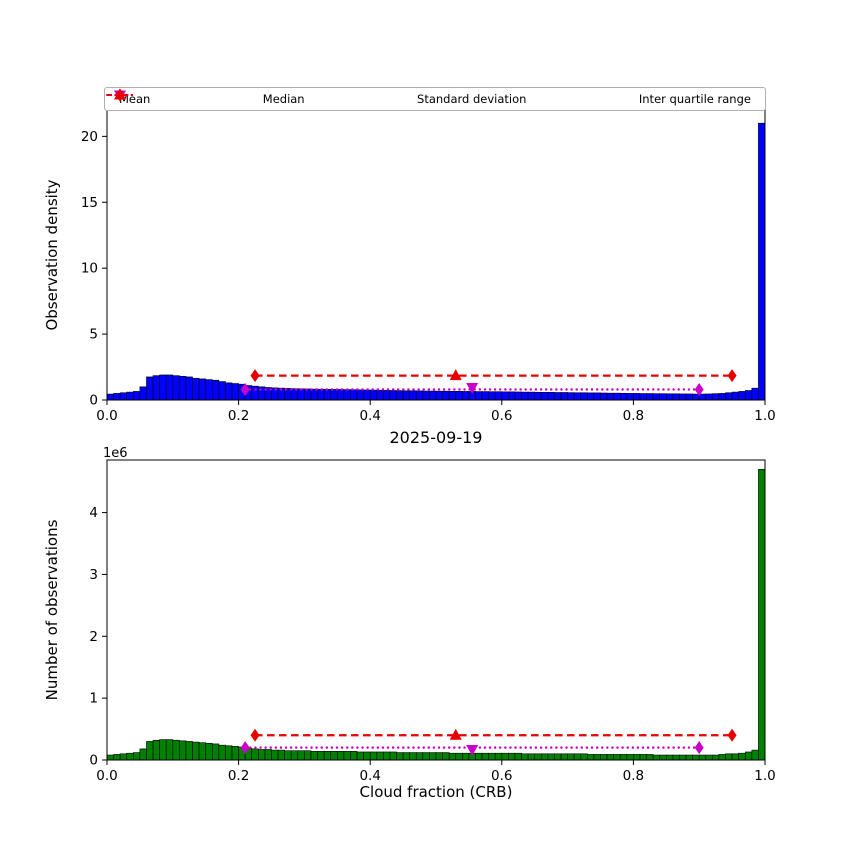 This screenshot has width=850, height=850. I want to click on y-tick-label: 15, so click(89, 203).